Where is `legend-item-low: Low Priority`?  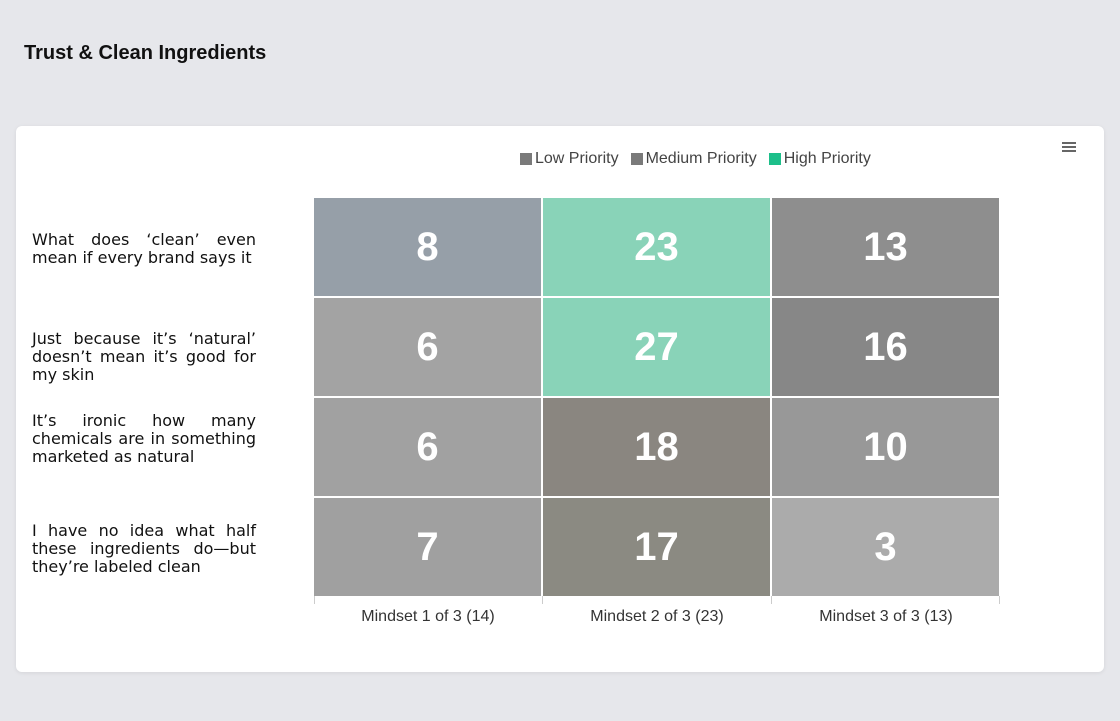 legend-item-low: Low Priority is located at coordinates (569, 159).